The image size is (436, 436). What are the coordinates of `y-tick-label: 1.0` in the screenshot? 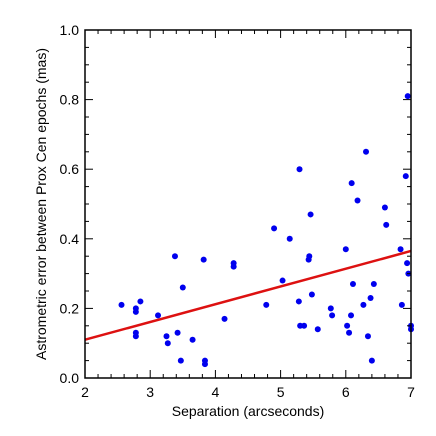 It's located at (70, 30).